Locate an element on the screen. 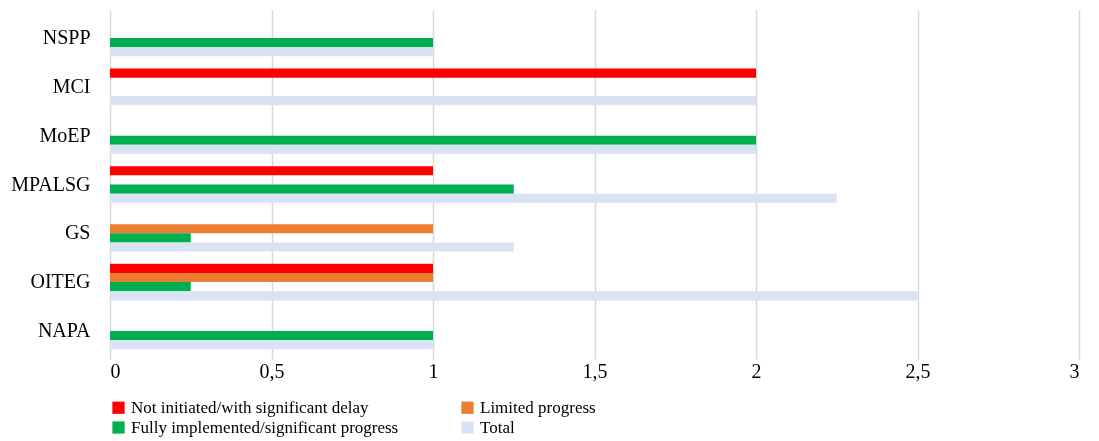  y-tick-label: MPALSG is located at coordinates (51, 183).